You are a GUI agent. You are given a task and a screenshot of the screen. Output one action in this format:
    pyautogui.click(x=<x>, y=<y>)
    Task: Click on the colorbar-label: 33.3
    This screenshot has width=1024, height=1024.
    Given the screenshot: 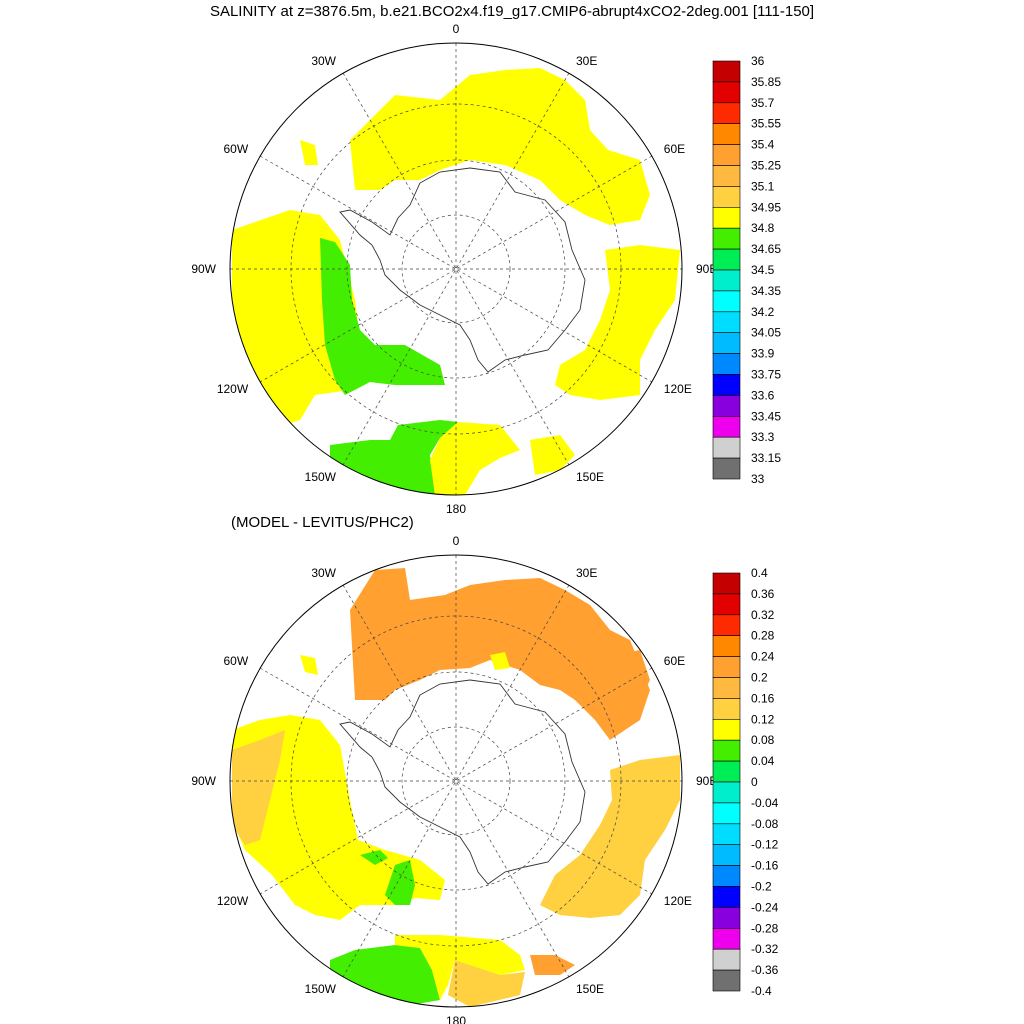 What is the action you would take?
    pyautogui.click(x=763, y=437)
    